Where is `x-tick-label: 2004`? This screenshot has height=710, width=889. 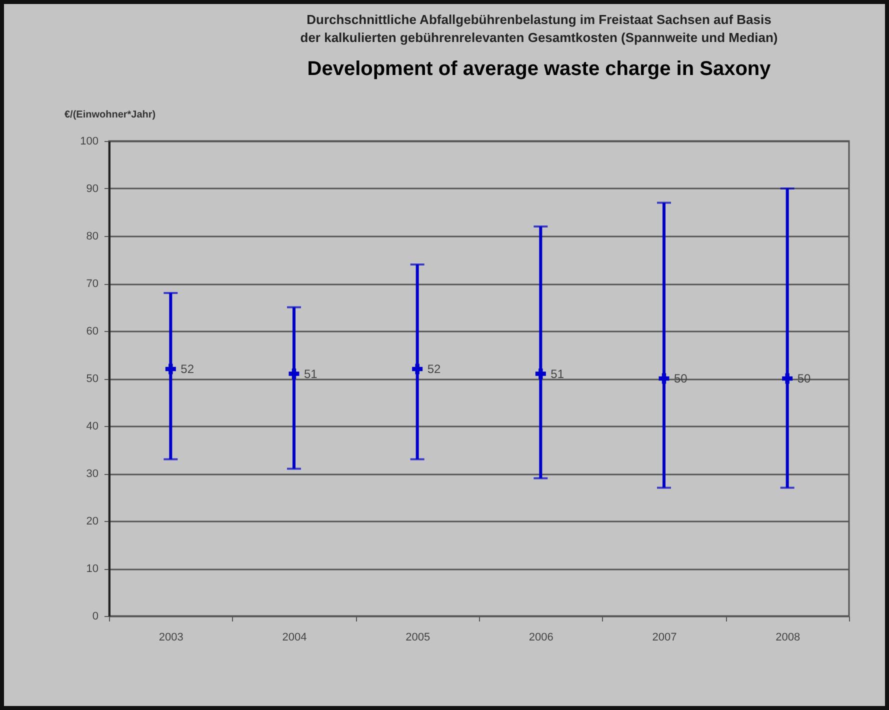
x-tick-label: 2004 is located at coordinates (294, 638).